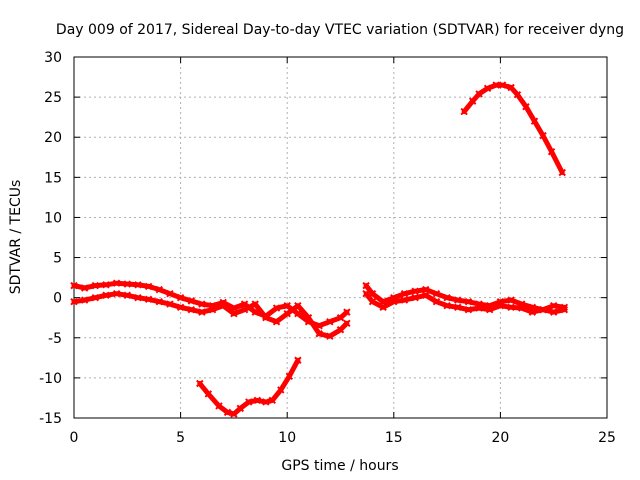  I want to click on y-tick-label: -5, so click(55, 339).